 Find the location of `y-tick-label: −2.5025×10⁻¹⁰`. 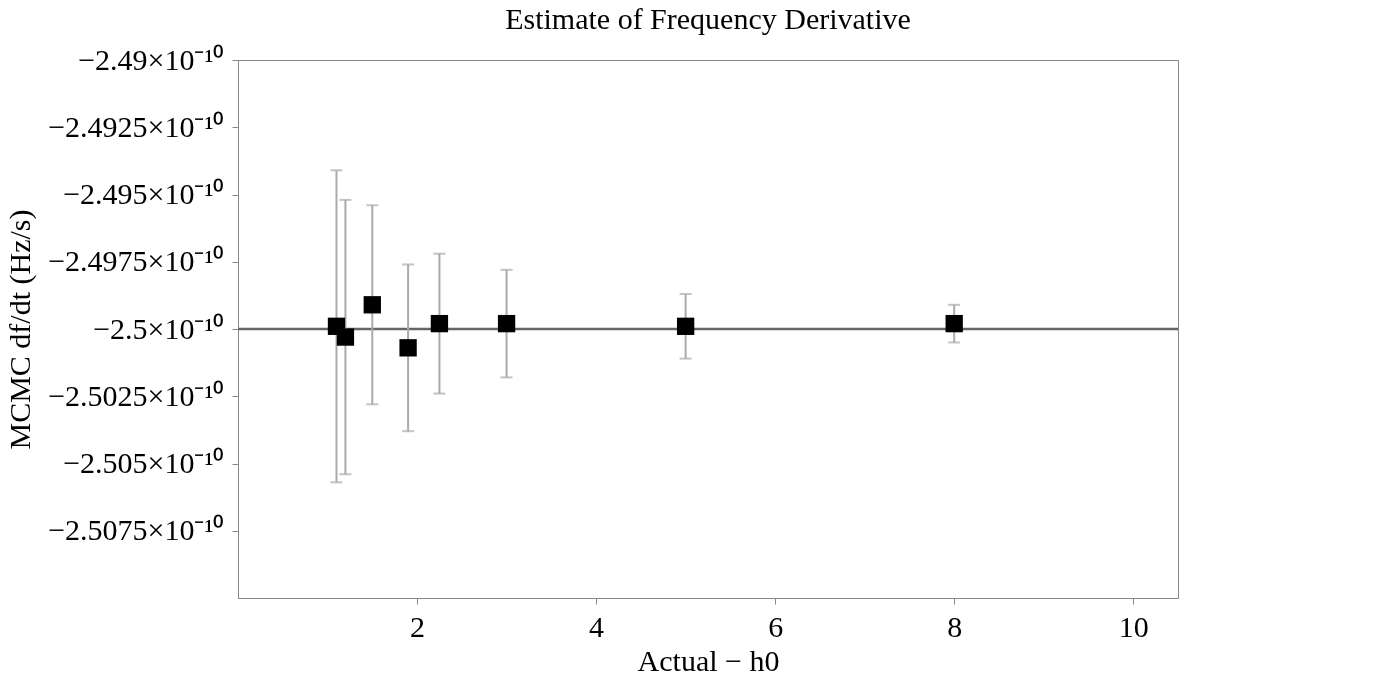

y-tick-label: −2.5025×10⁻¹⁰ is located at coordinates (136, 395).